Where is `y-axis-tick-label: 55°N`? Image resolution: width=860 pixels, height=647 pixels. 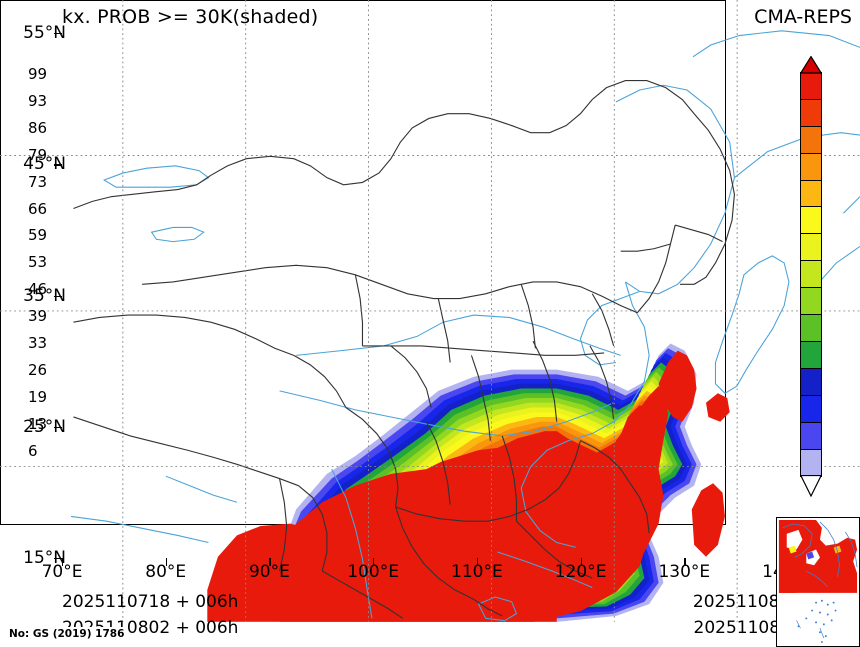
y-axis-tick-label: 55°N is located at coordinates (44, 33).